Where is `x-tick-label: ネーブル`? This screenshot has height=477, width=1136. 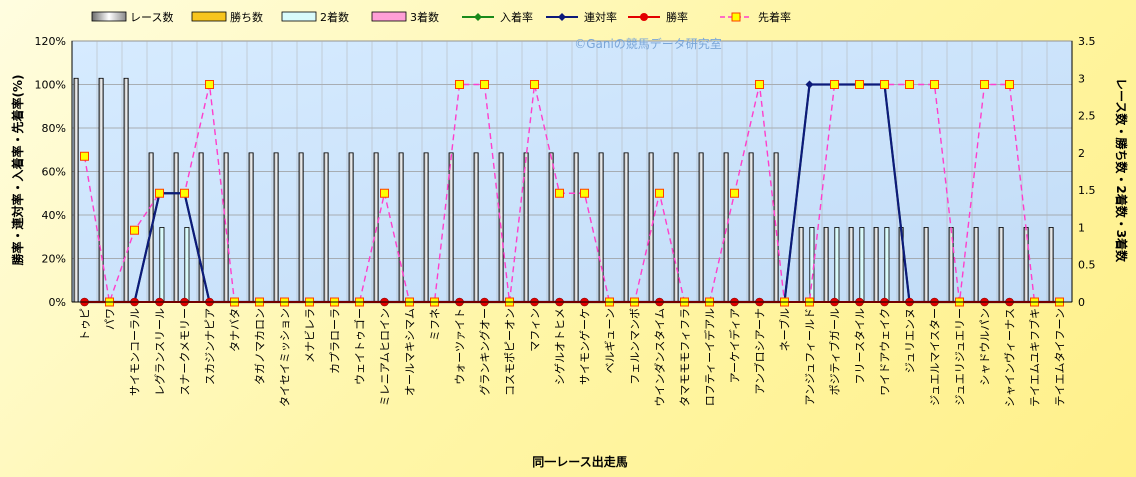 x-tick-label: ネーブル is located at coordinates (785, 329).